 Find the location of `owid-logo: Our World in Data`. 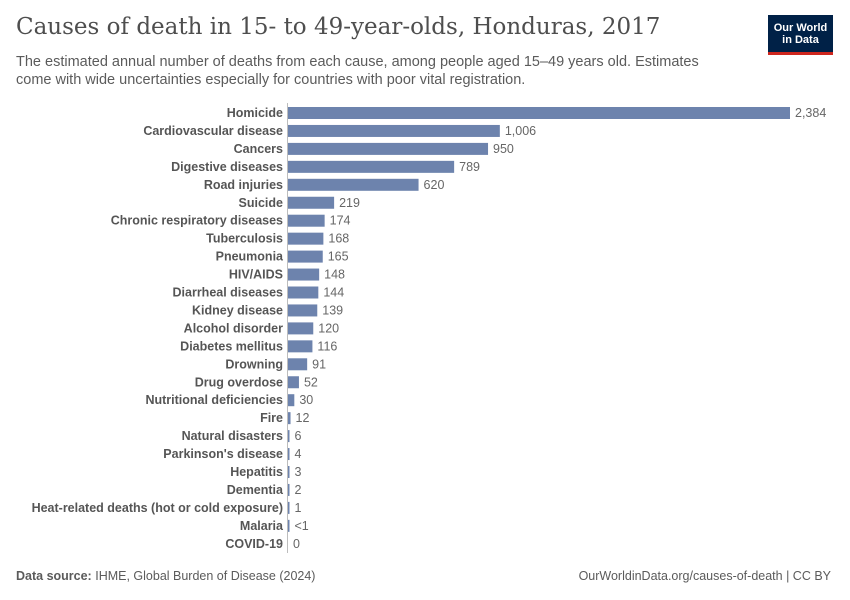

owid-logo: Our World in Data is located at coordinates (800, 35).